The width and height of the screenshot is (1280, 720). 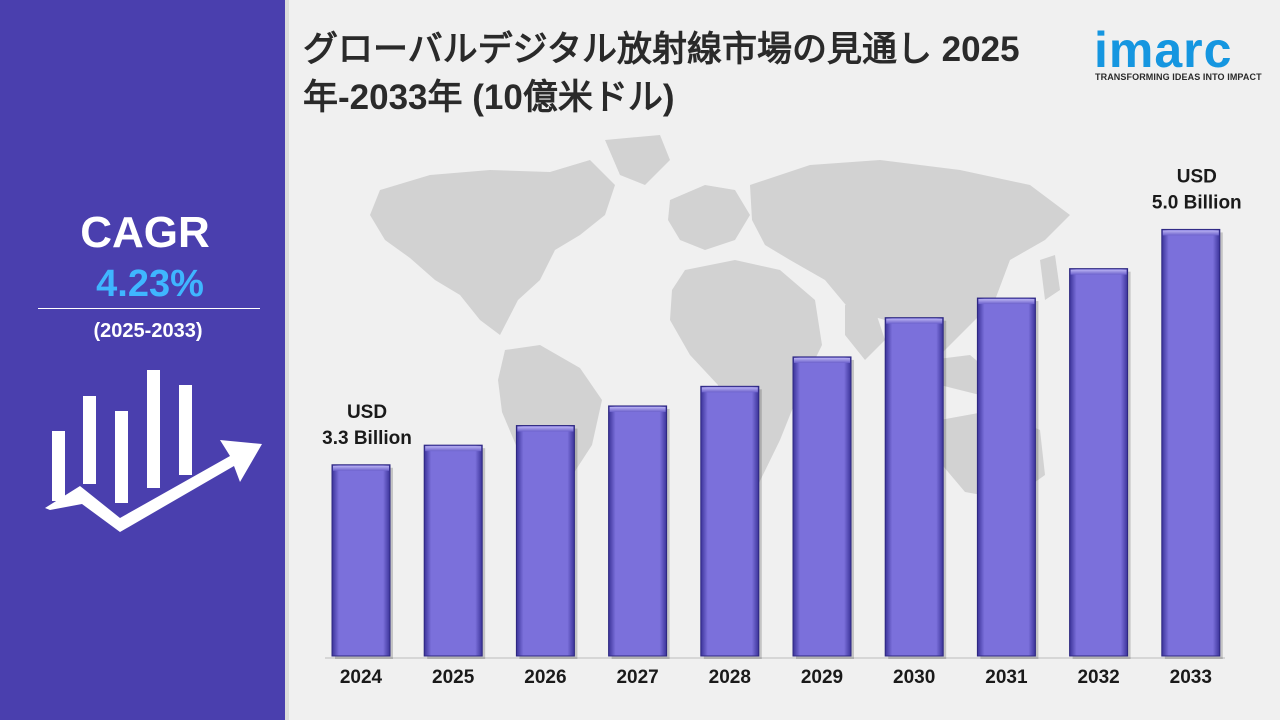 What do you see at coordinates (545, 429) in the screenshot?
I see `bar-cap-2026` at bounding box center [545, 429].